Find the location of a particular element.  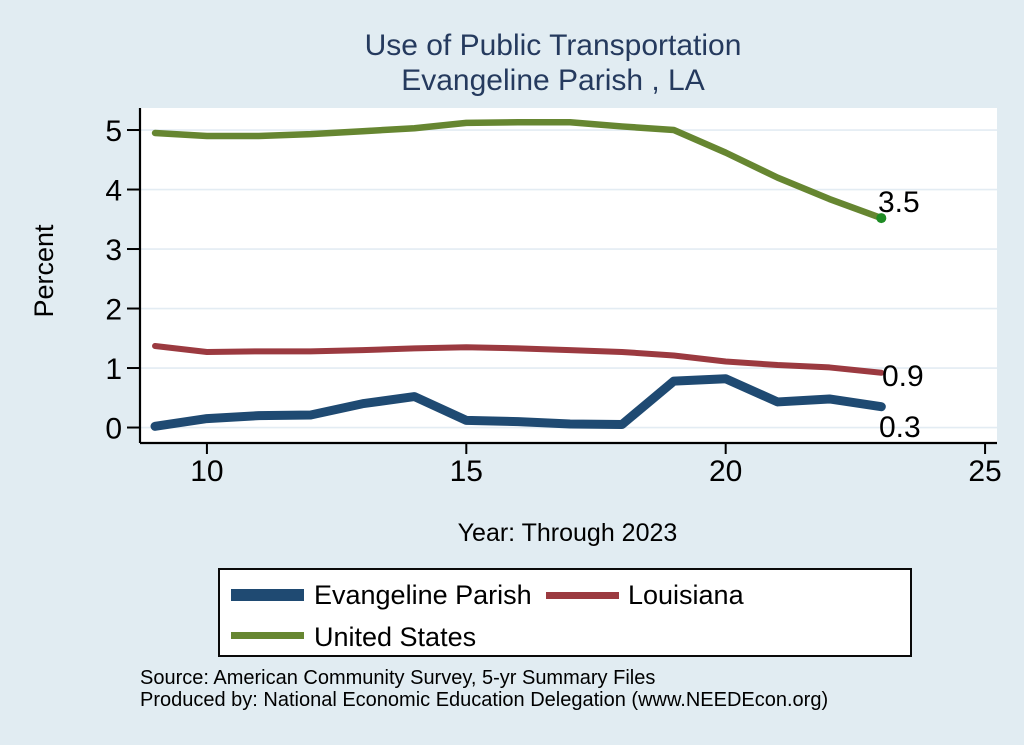

y-tick-label: 1 is located at coordinates (113, 369).